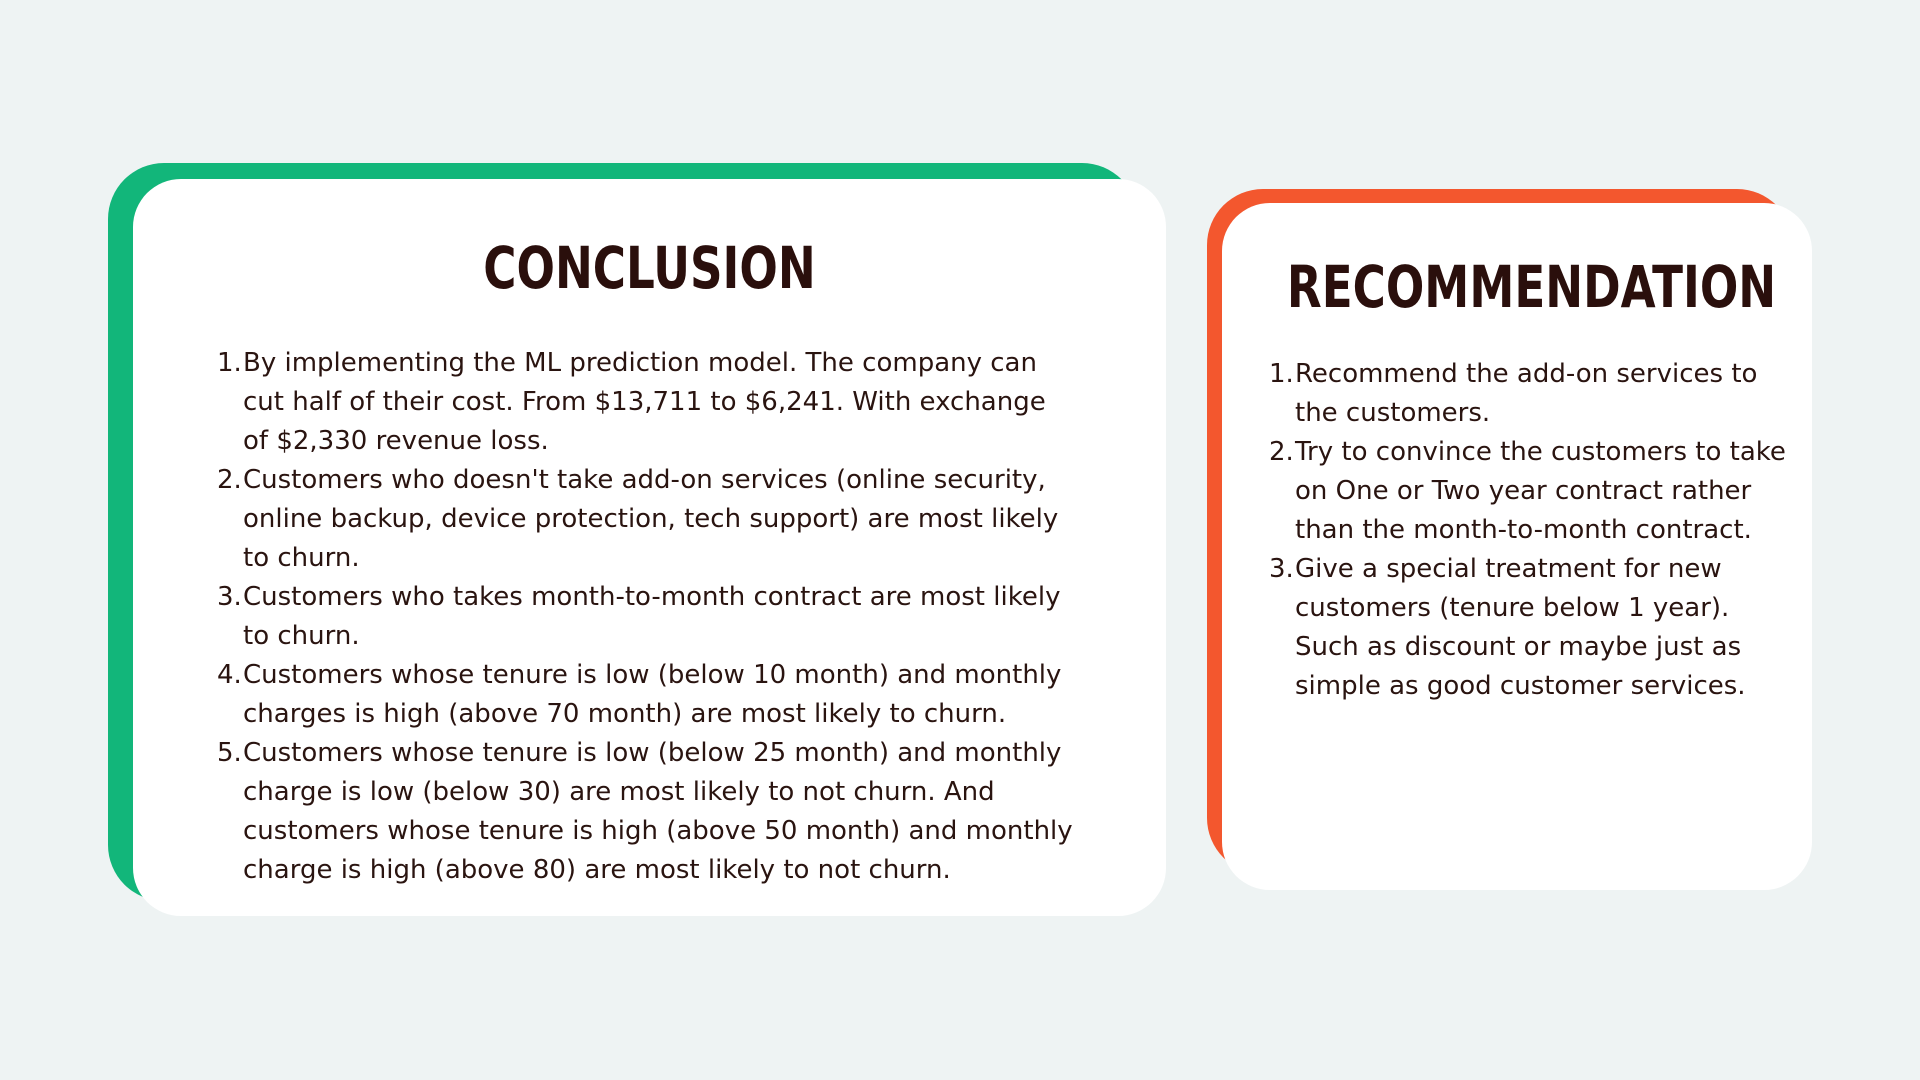 Image resolution: width=1920 pixels, height=1080 pixels. What do you see at coordinates (1531, 287) in the screenshot?
I see `recommendation-title: RECOMMENDATION` at bounding box center [1531, 287].